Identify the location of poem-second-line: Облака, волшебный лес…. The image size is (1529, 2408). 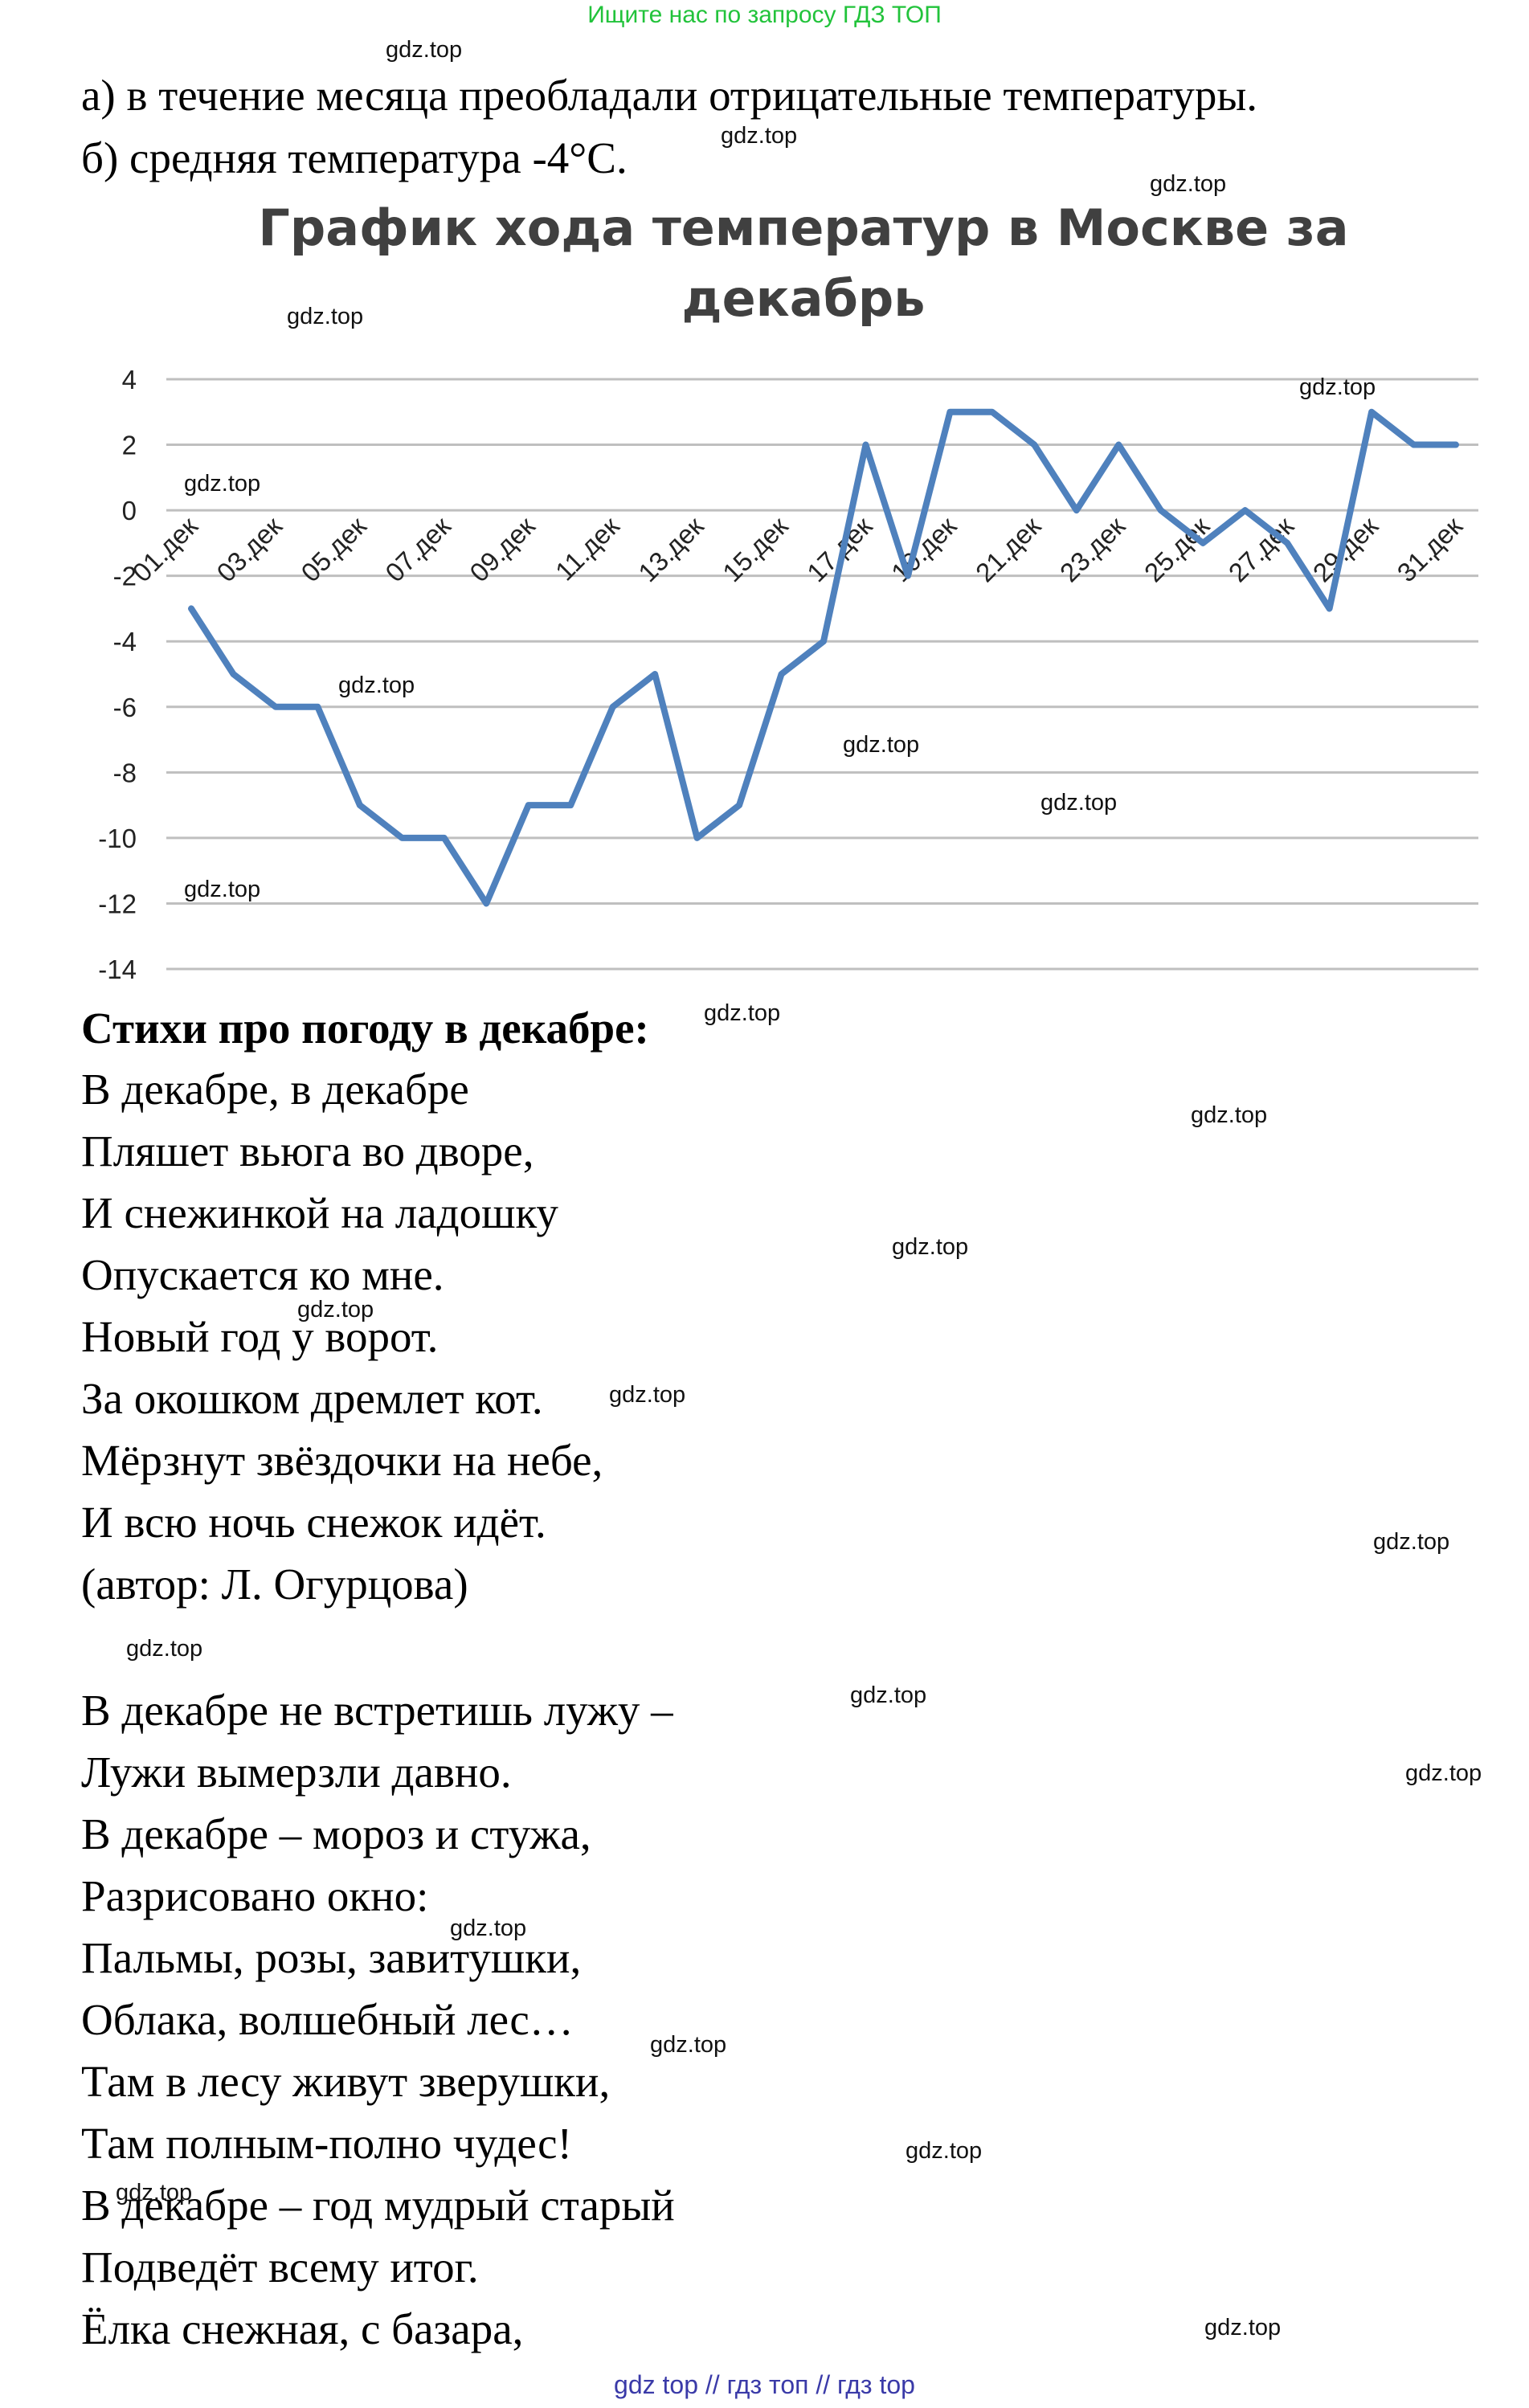
(327, 2019).